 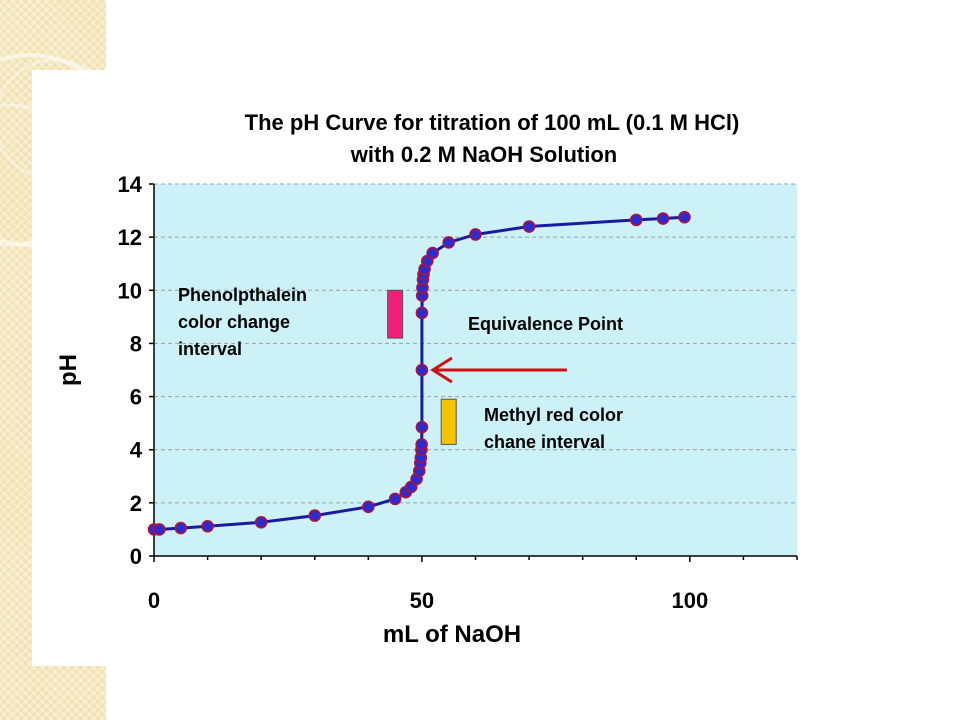 What do you see at coordinates (452, 634) in the screenshot?
I see `x-axis-label: mL of NaOH` at bounding box center [452, 634].